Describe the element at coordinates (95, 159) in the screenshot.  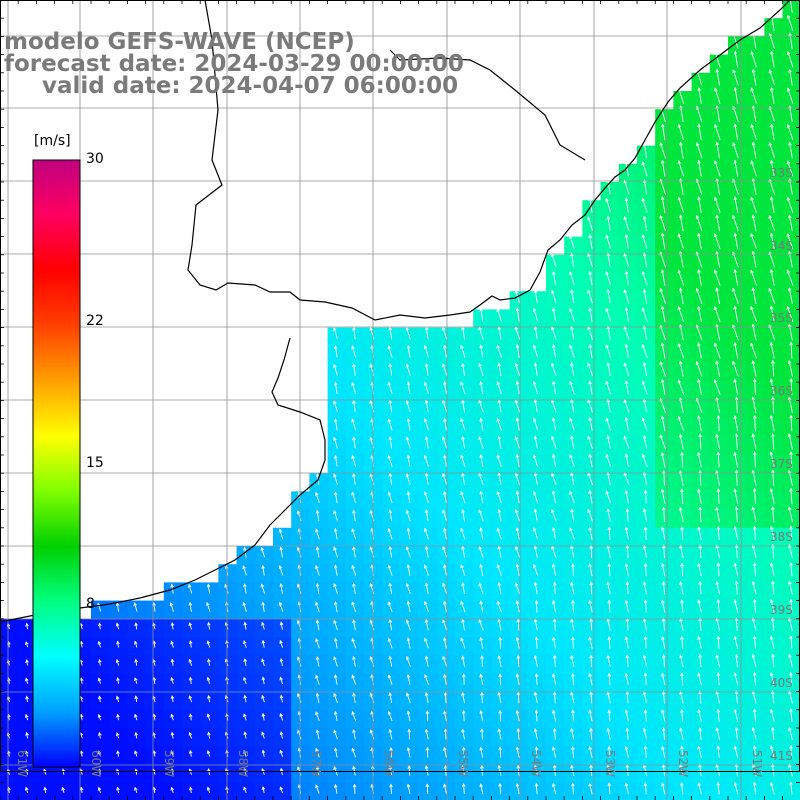
I see `colorbar-tick-label: 30` at that location.